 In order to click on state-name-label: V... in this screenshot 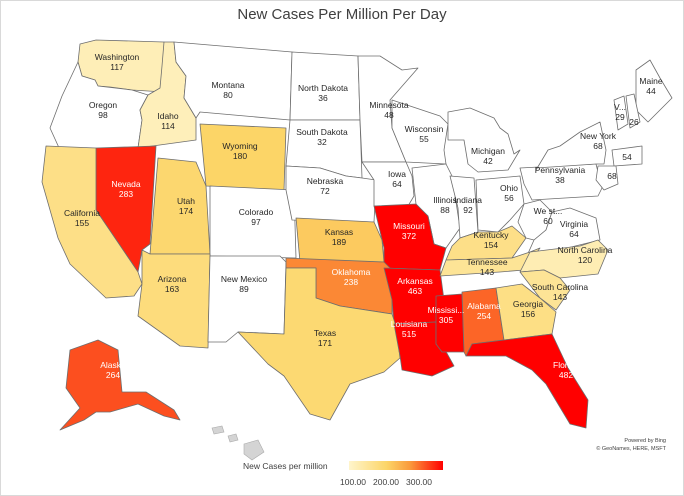, I will do `click(620, 107)`.